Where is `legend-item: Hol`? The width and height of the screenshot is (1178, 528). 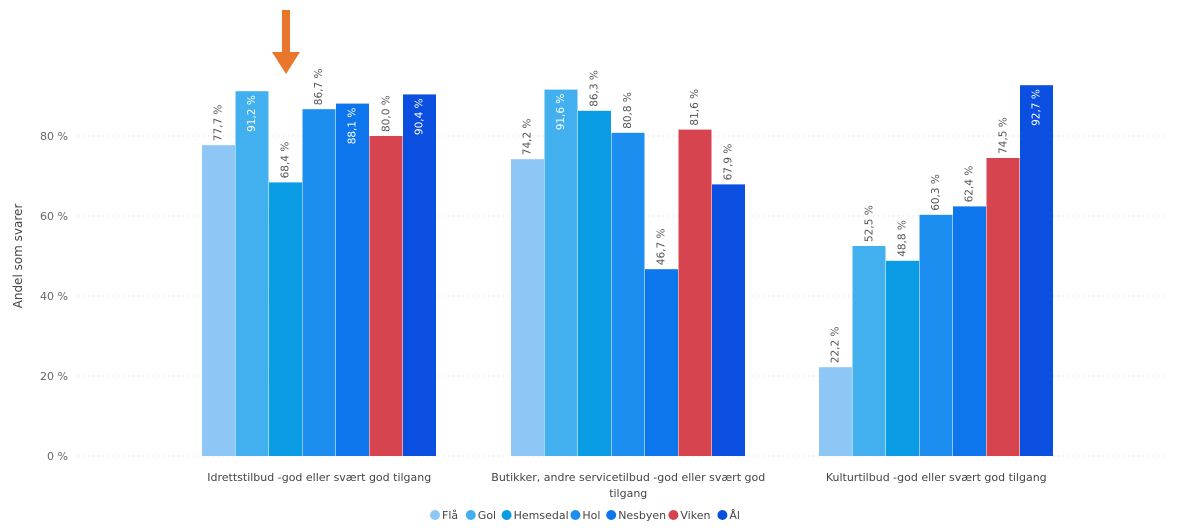 legend-item: Hol is located at coordinates (585, 515).